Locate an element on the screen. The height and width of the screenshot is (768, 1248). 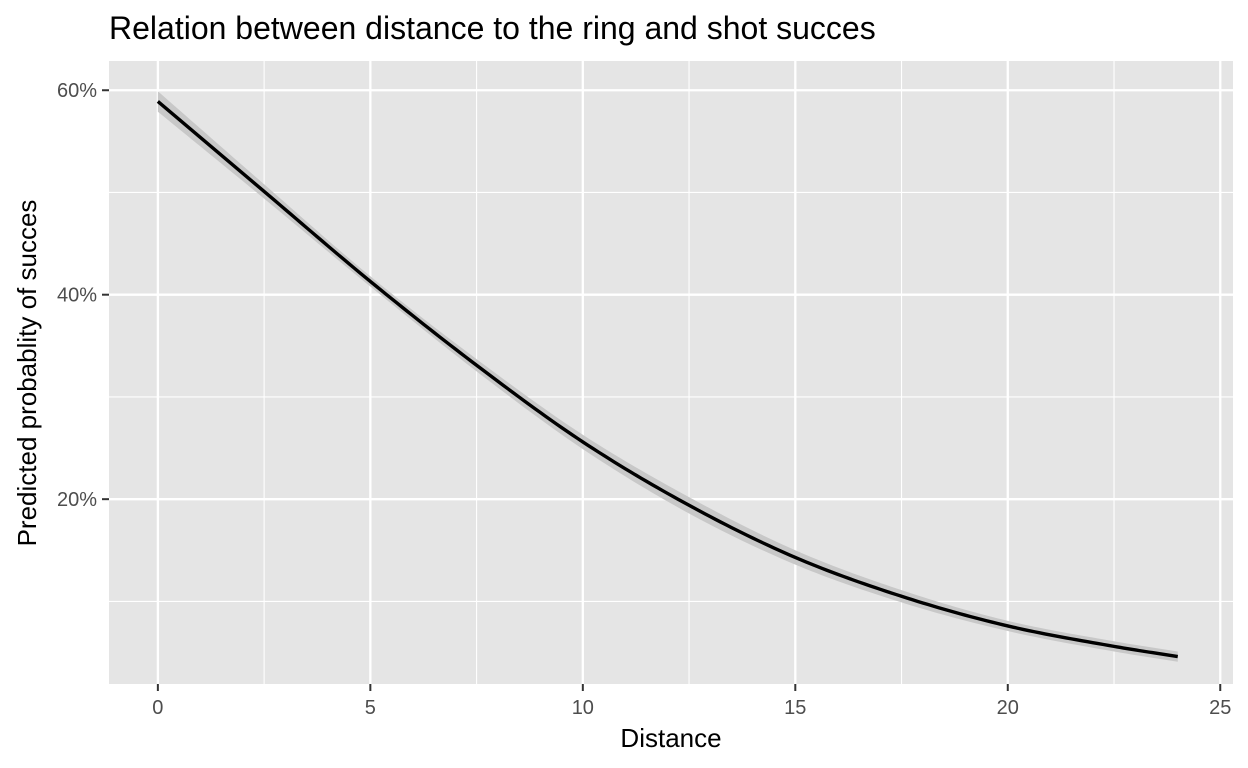
y-tick-label: 60% is located at coordinates (77, 91).